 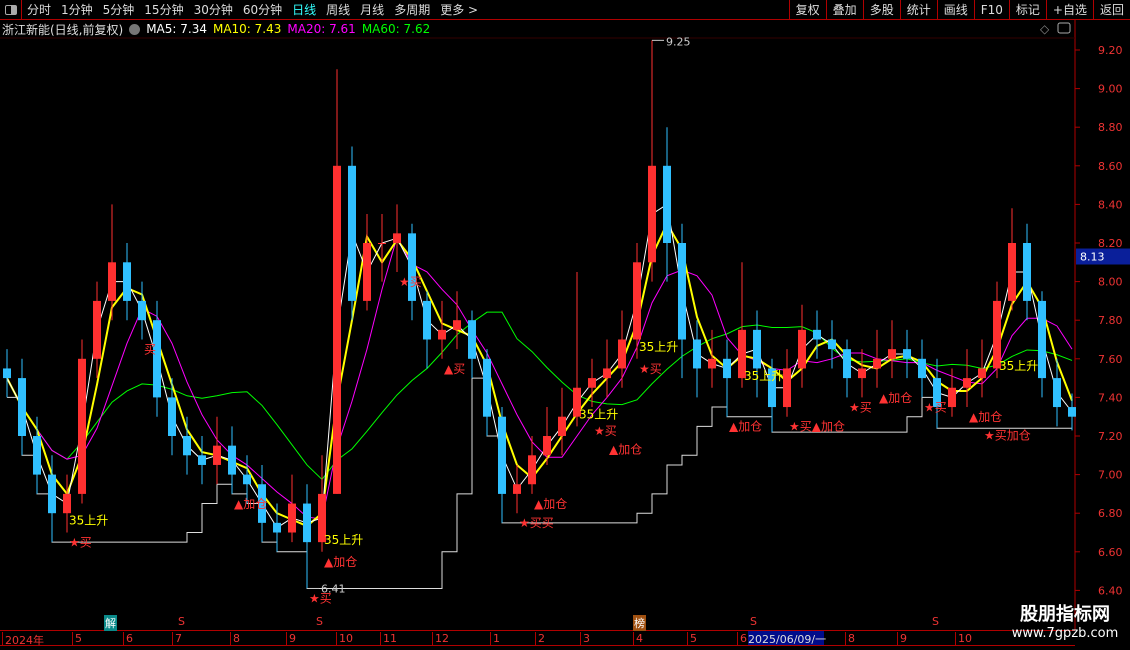 I want to click on event-marker: 榜, so click(x=639, y=623).